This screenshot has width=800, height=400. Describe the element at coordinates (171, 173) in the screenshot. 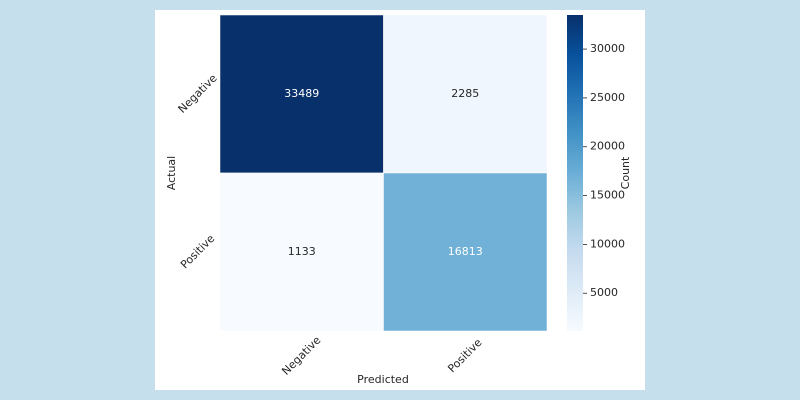

I see `y-axis-label: Actual` at that location.